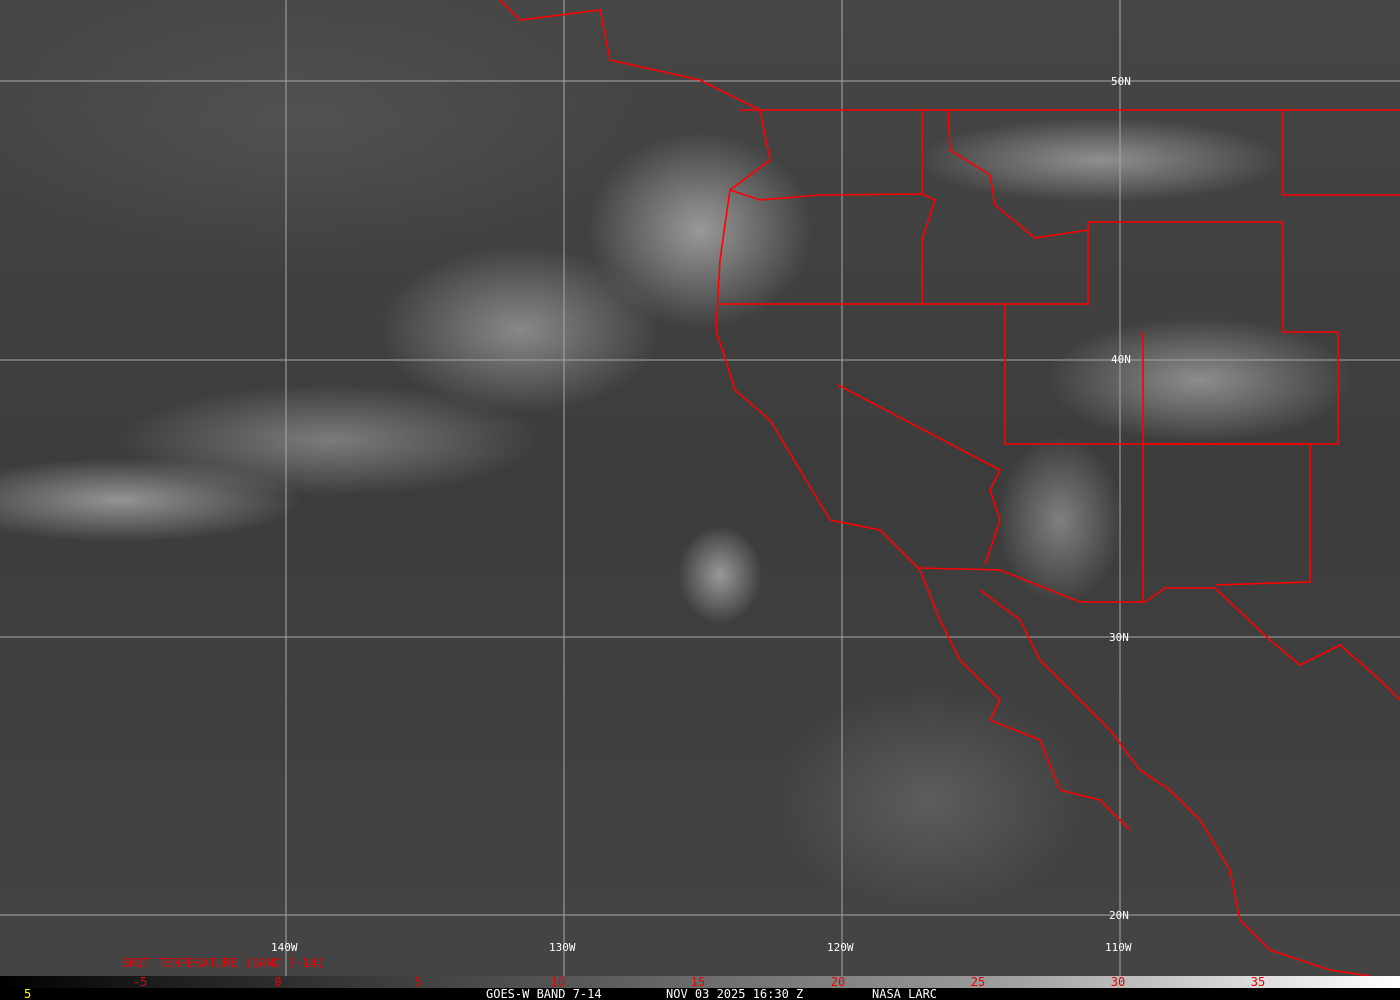 The image size is (1400, 1000). I want to click on satellite-band: GOES-W BAND 7-14, so click(544, 993).